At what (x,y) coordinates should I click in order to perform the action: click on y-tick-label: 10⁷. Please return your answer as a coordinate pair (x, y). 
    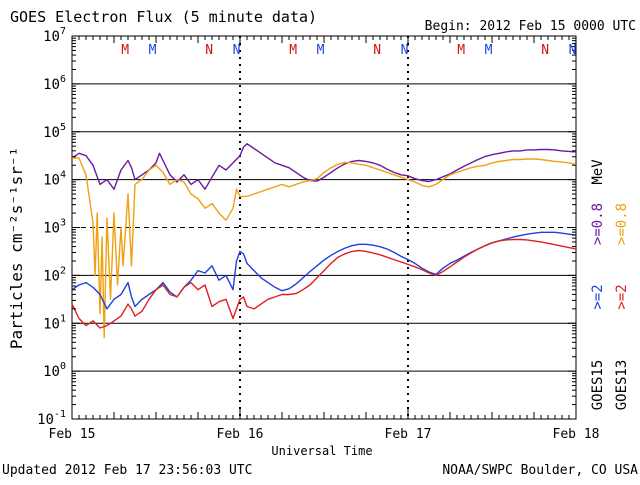
    Looking at the image, I should click on (54, 35).